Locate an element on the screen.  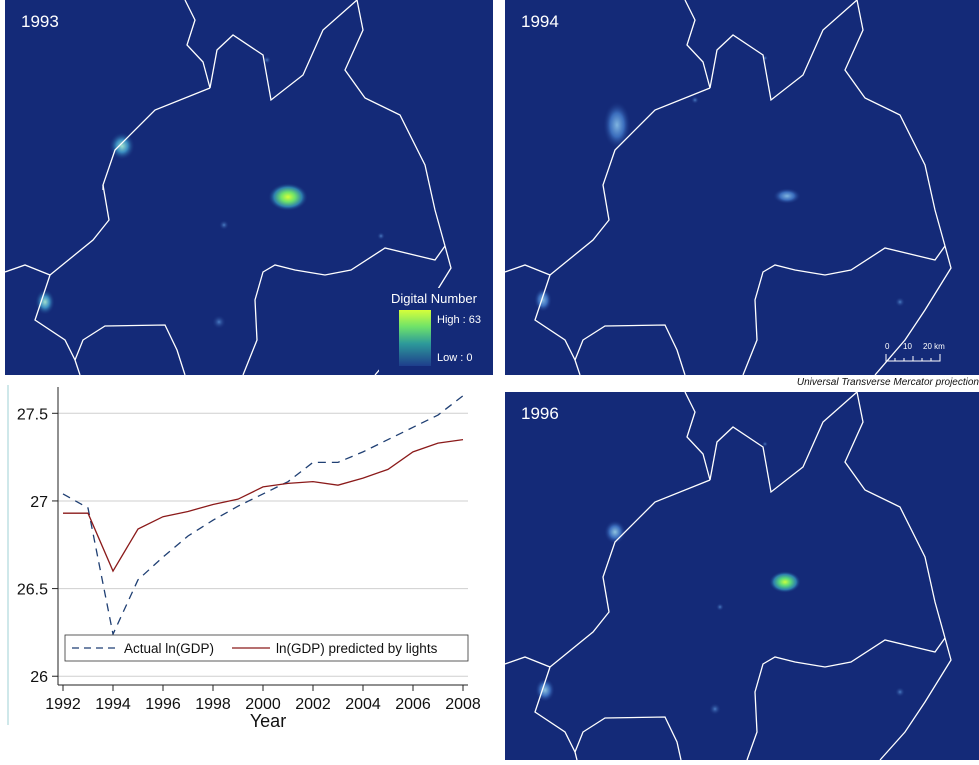
series-lines is located at coordinates (263, 516).